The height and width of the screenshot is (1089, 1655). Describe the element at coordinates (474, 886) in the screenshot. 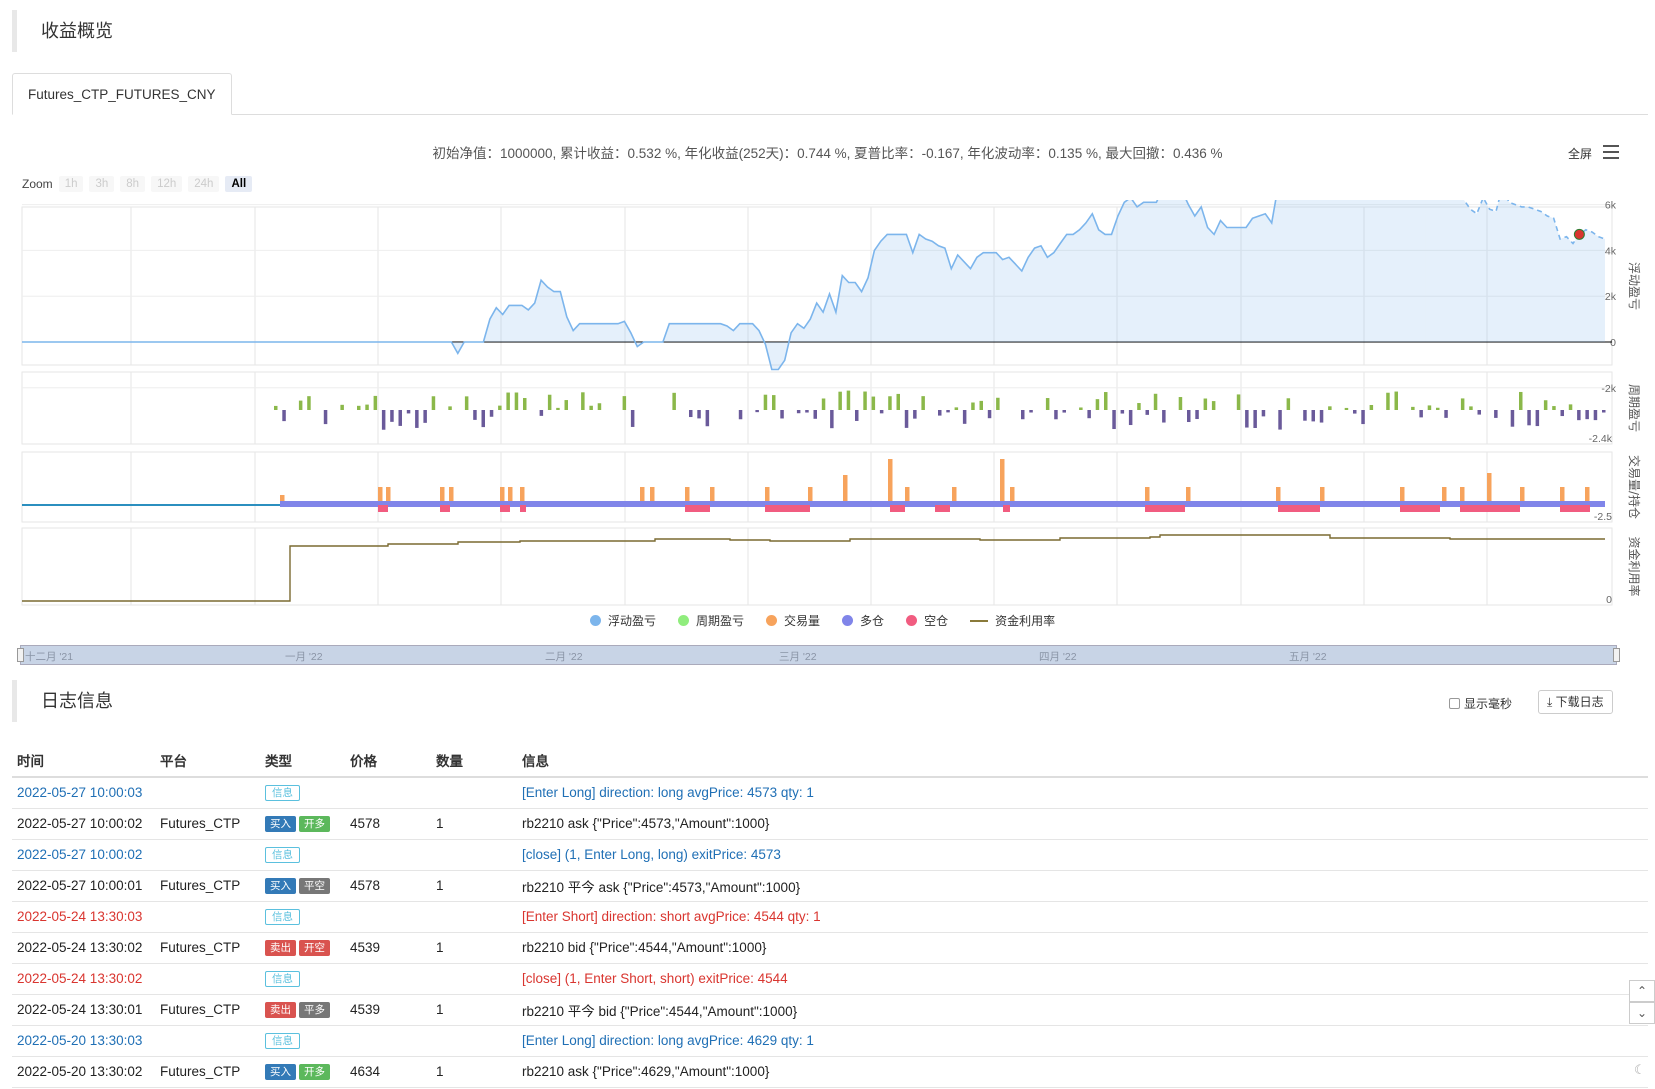

I see `log-qty: 1` at that location.